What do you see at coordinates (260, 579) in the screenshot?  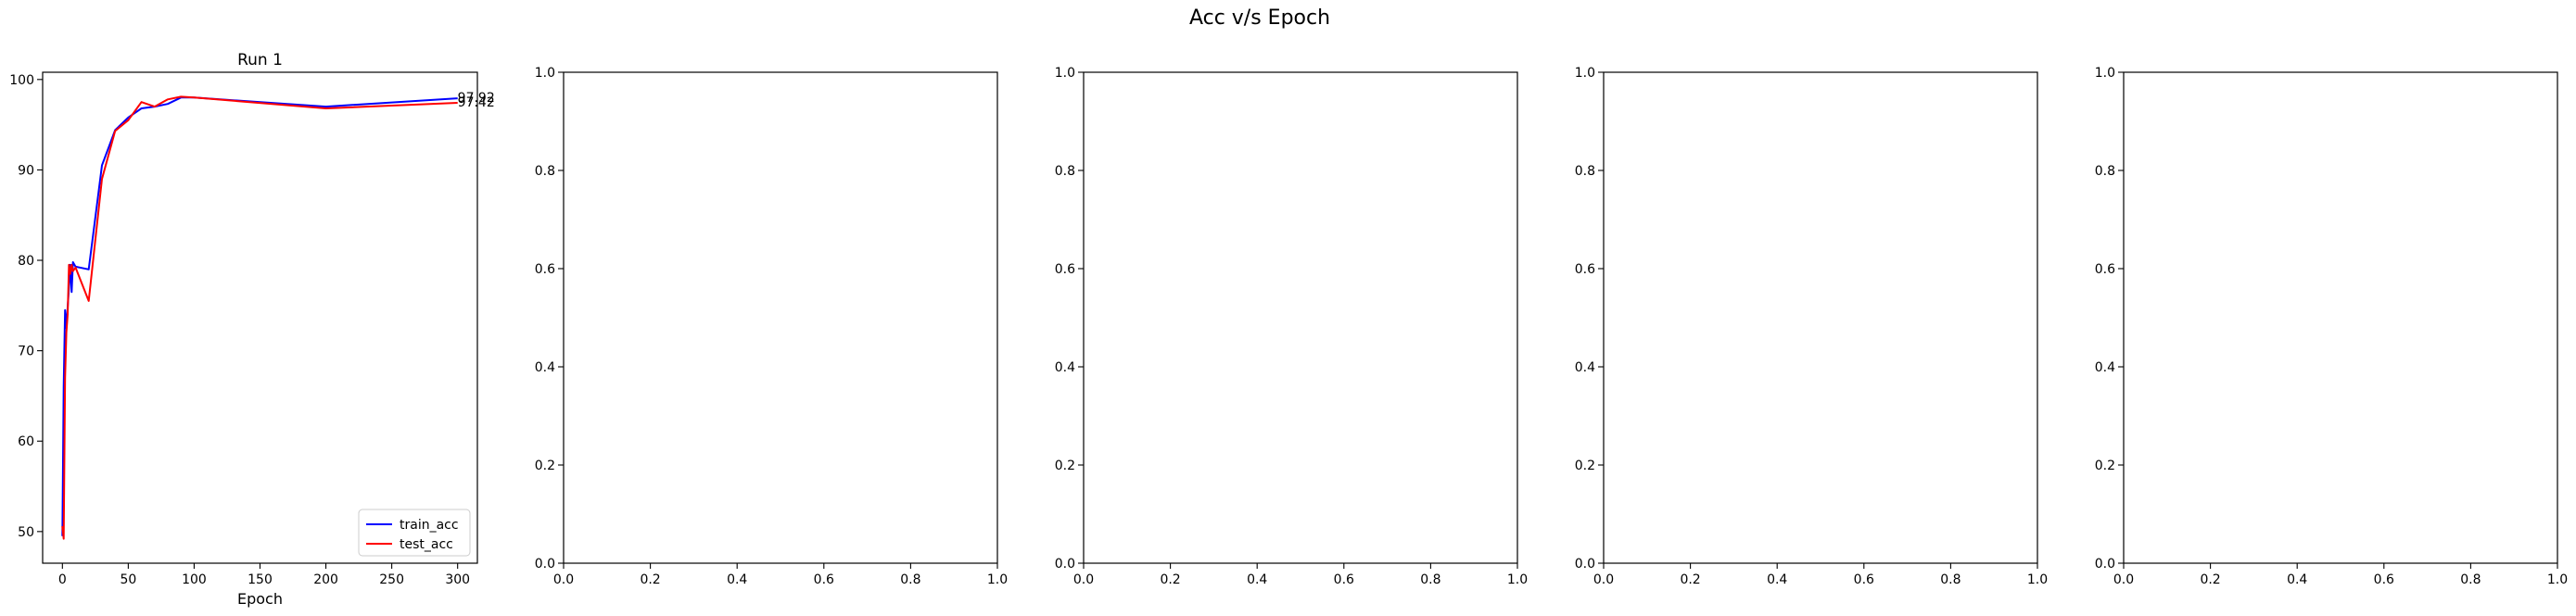 I see `x-tick-label: 150` at bounding box center [260, 579].